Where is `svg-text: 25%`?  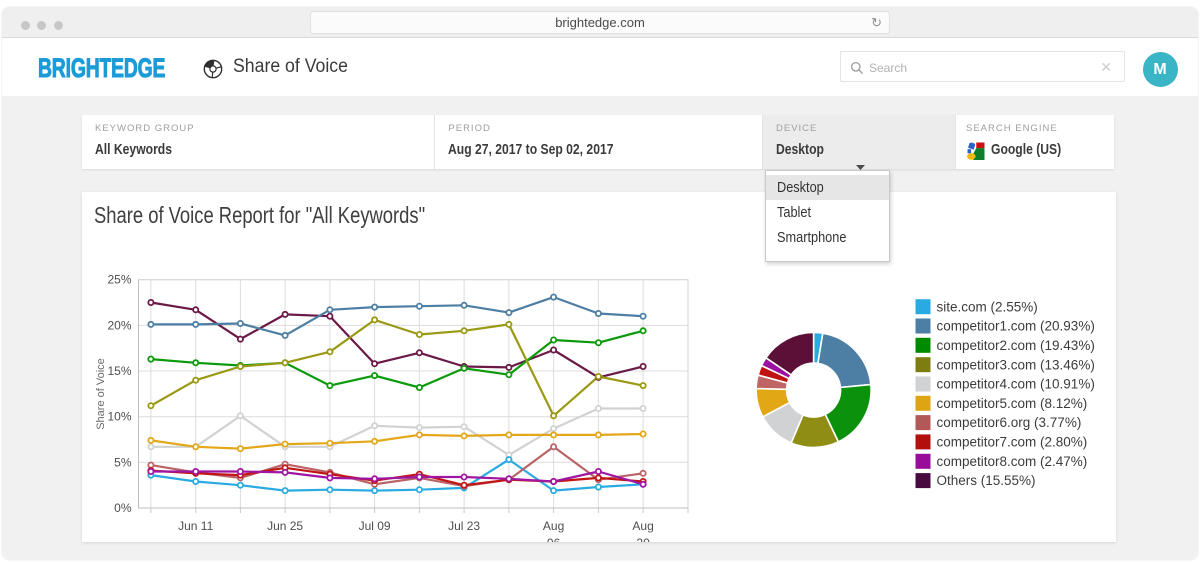 svg-text: 25% is located at coordinates (119, 280).